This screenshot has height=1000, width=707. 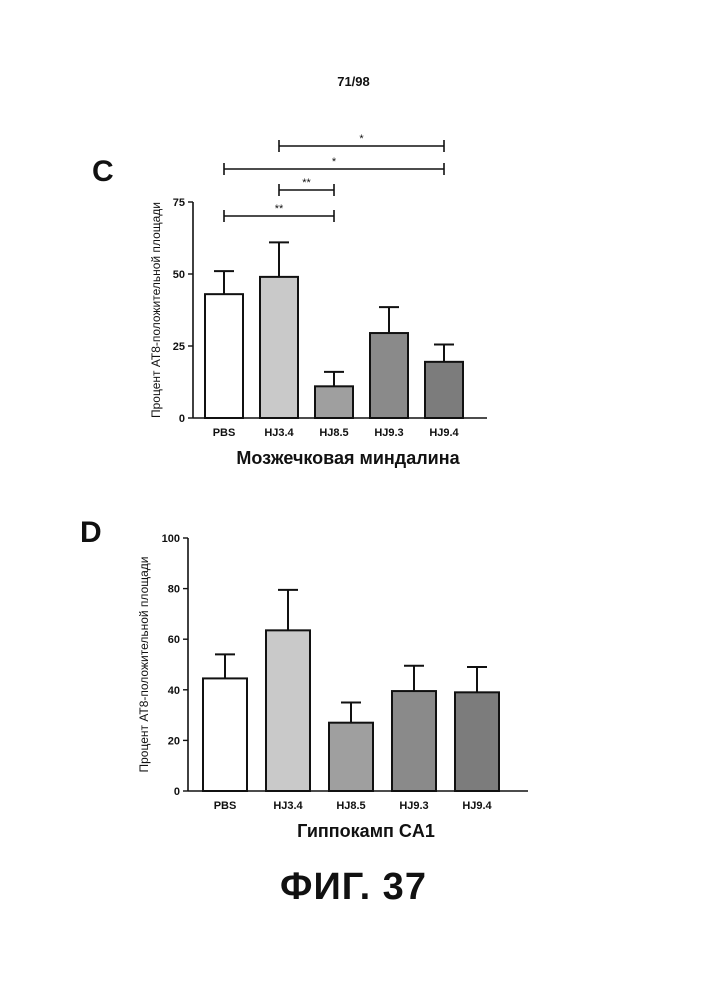 What do you see at coordinates (179, 275) in the screenshot?
I see `y-tick-label: 50` at bounding box center [179, 275].